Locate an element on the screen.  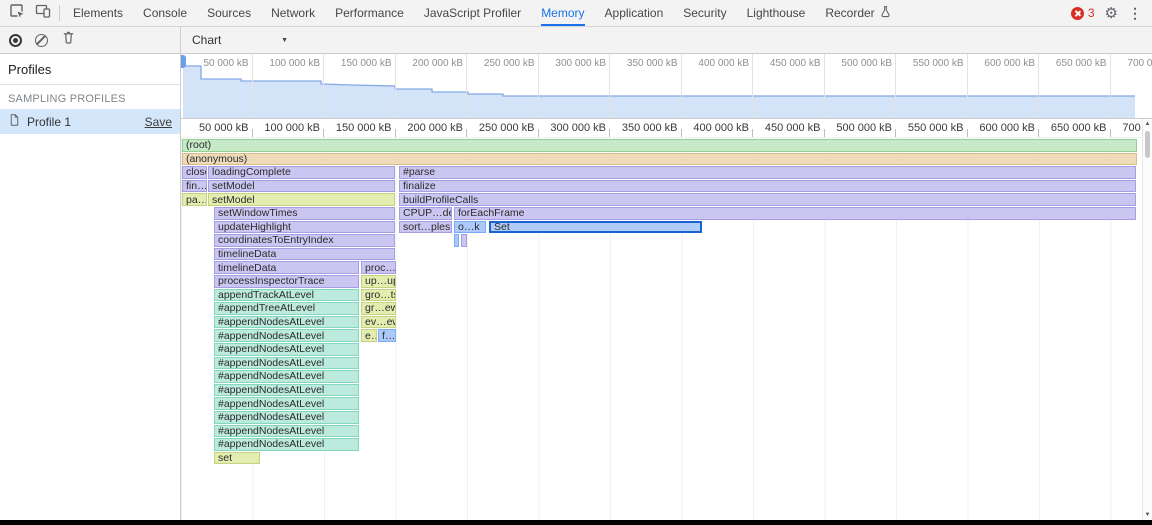
tab-label: Memory is located at coordinates (563, 13).